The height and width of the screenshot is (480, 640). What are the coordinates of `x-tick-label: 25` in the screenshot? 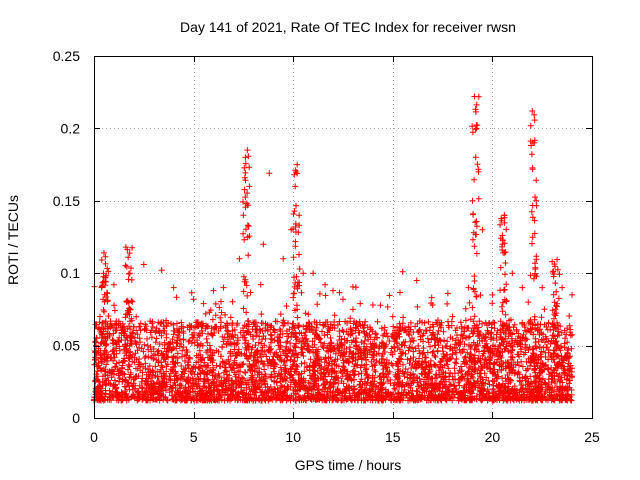 It's located at (592, 437).